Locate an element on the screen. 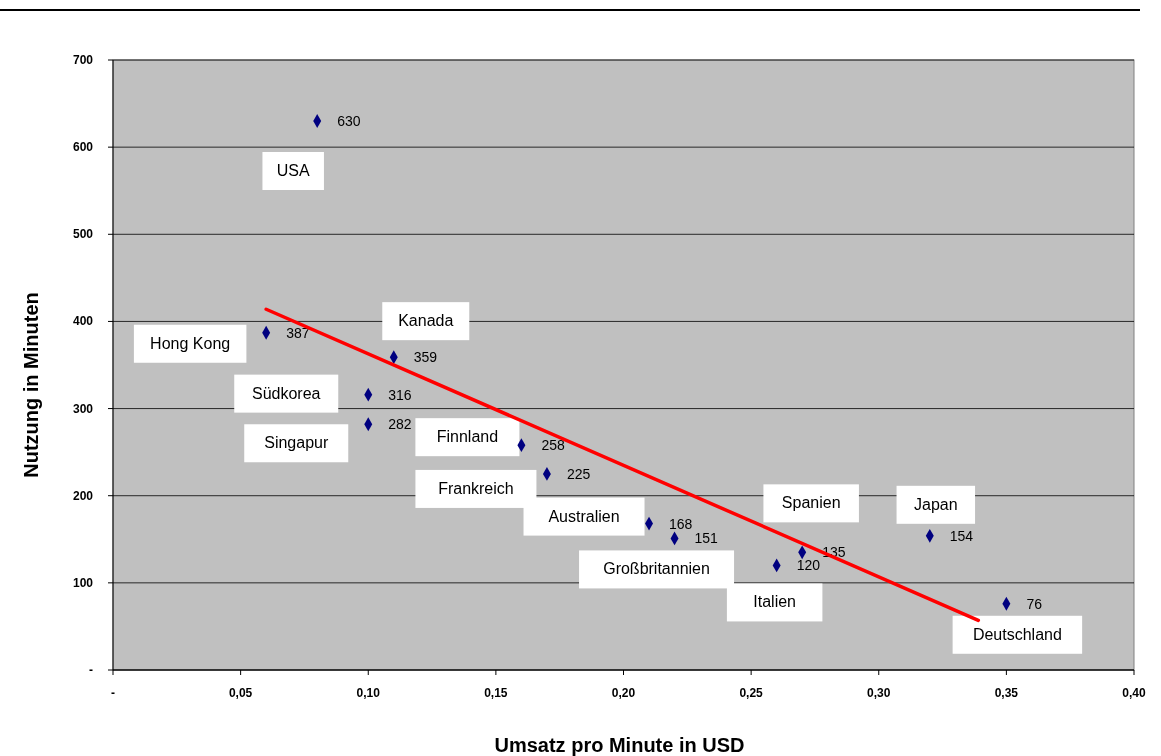 The height and width of the screenshot is (756, 1161). x-tick-label: 0,40 is located at coordinates (1134, 693).